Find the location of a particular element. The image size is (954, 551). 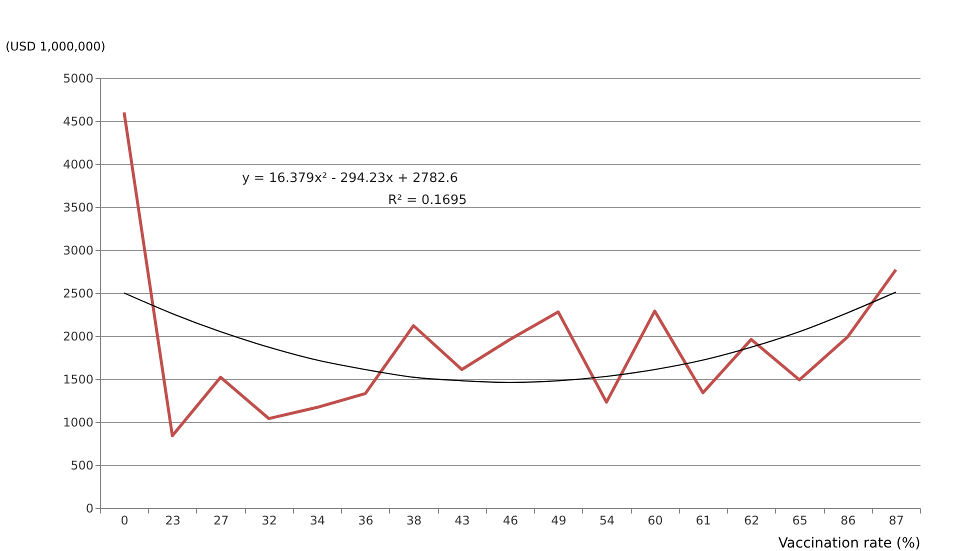

x-tick-label: 23 is located at coordinates (172, 521).